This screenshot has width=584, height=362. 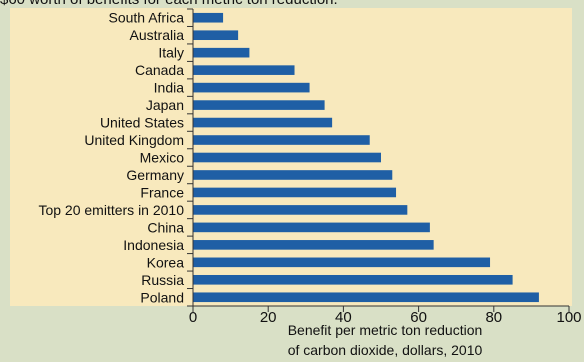 I want to click on x-tick-label: 40, so click(x=343, y=317).